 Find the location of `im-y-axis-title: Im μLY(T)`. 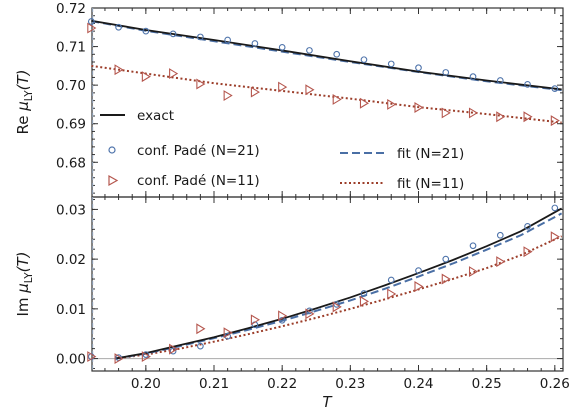

im-y-axis-title: Im μLY(T) is located at coordinates (24, 283).